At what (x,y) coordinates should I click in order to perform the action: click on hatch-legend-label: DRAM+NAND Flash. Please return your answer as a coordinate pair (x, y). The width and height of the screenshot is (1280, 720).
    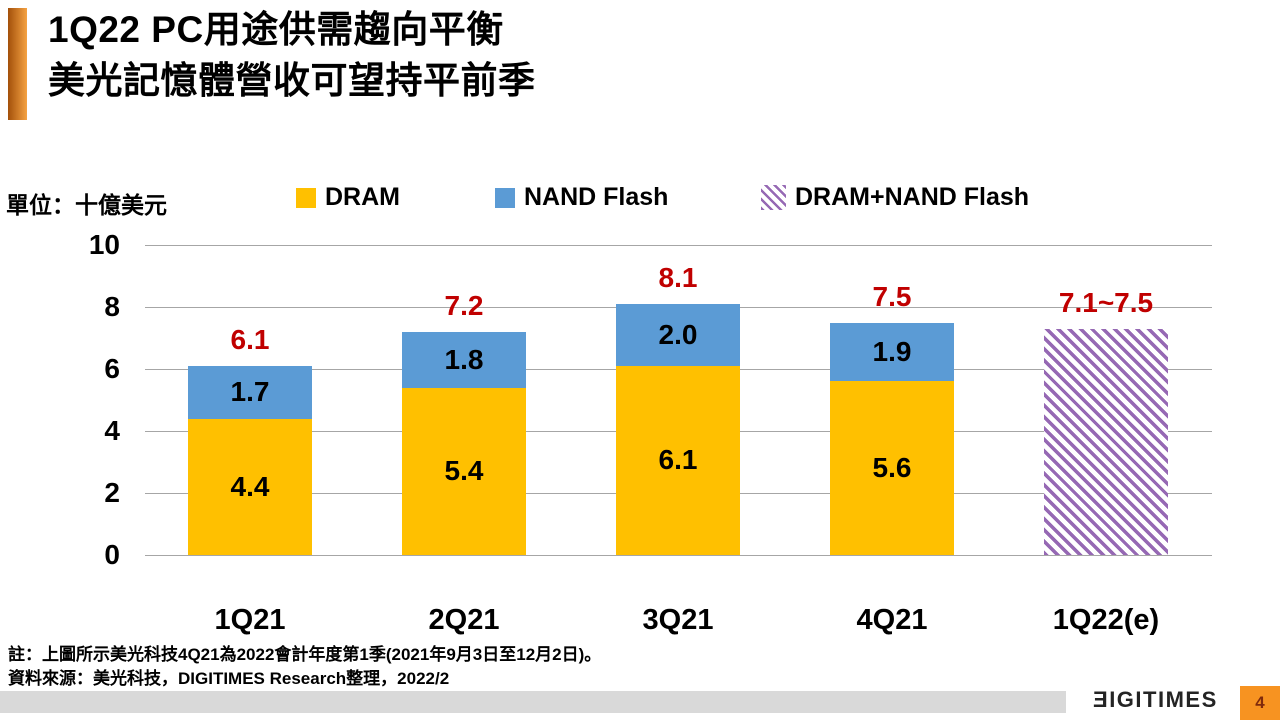
    Looking at the image, I should click on (912, 197).